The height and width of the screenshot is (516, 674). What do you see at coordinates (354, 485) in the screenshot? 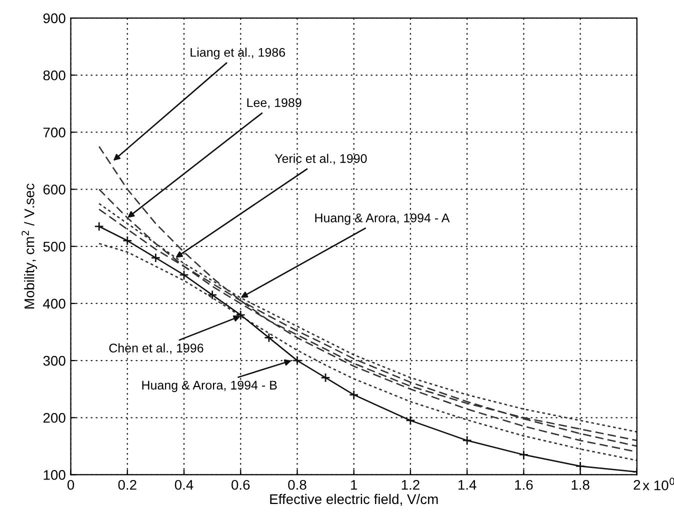
I see `x-tick-label: 1` at bounding box center [354, 485].